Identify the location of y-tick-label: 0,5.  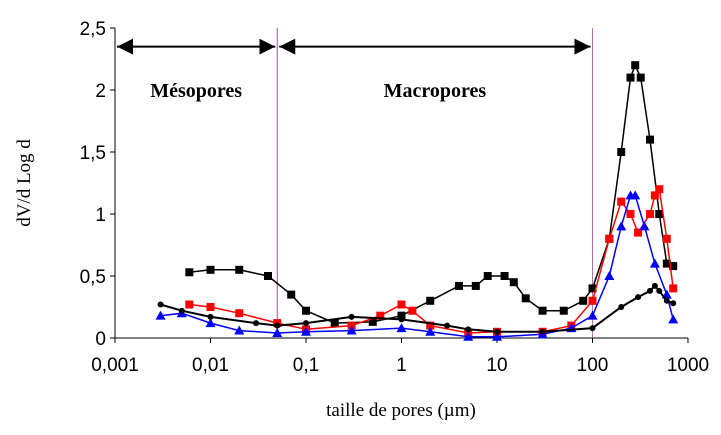
(93, 277).